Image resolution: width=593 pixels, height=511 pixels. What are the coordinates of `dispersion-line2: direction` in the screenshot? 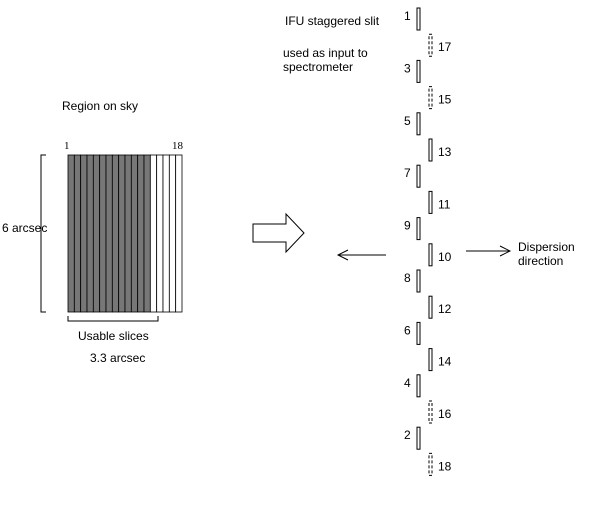 It's located at (540, 261).